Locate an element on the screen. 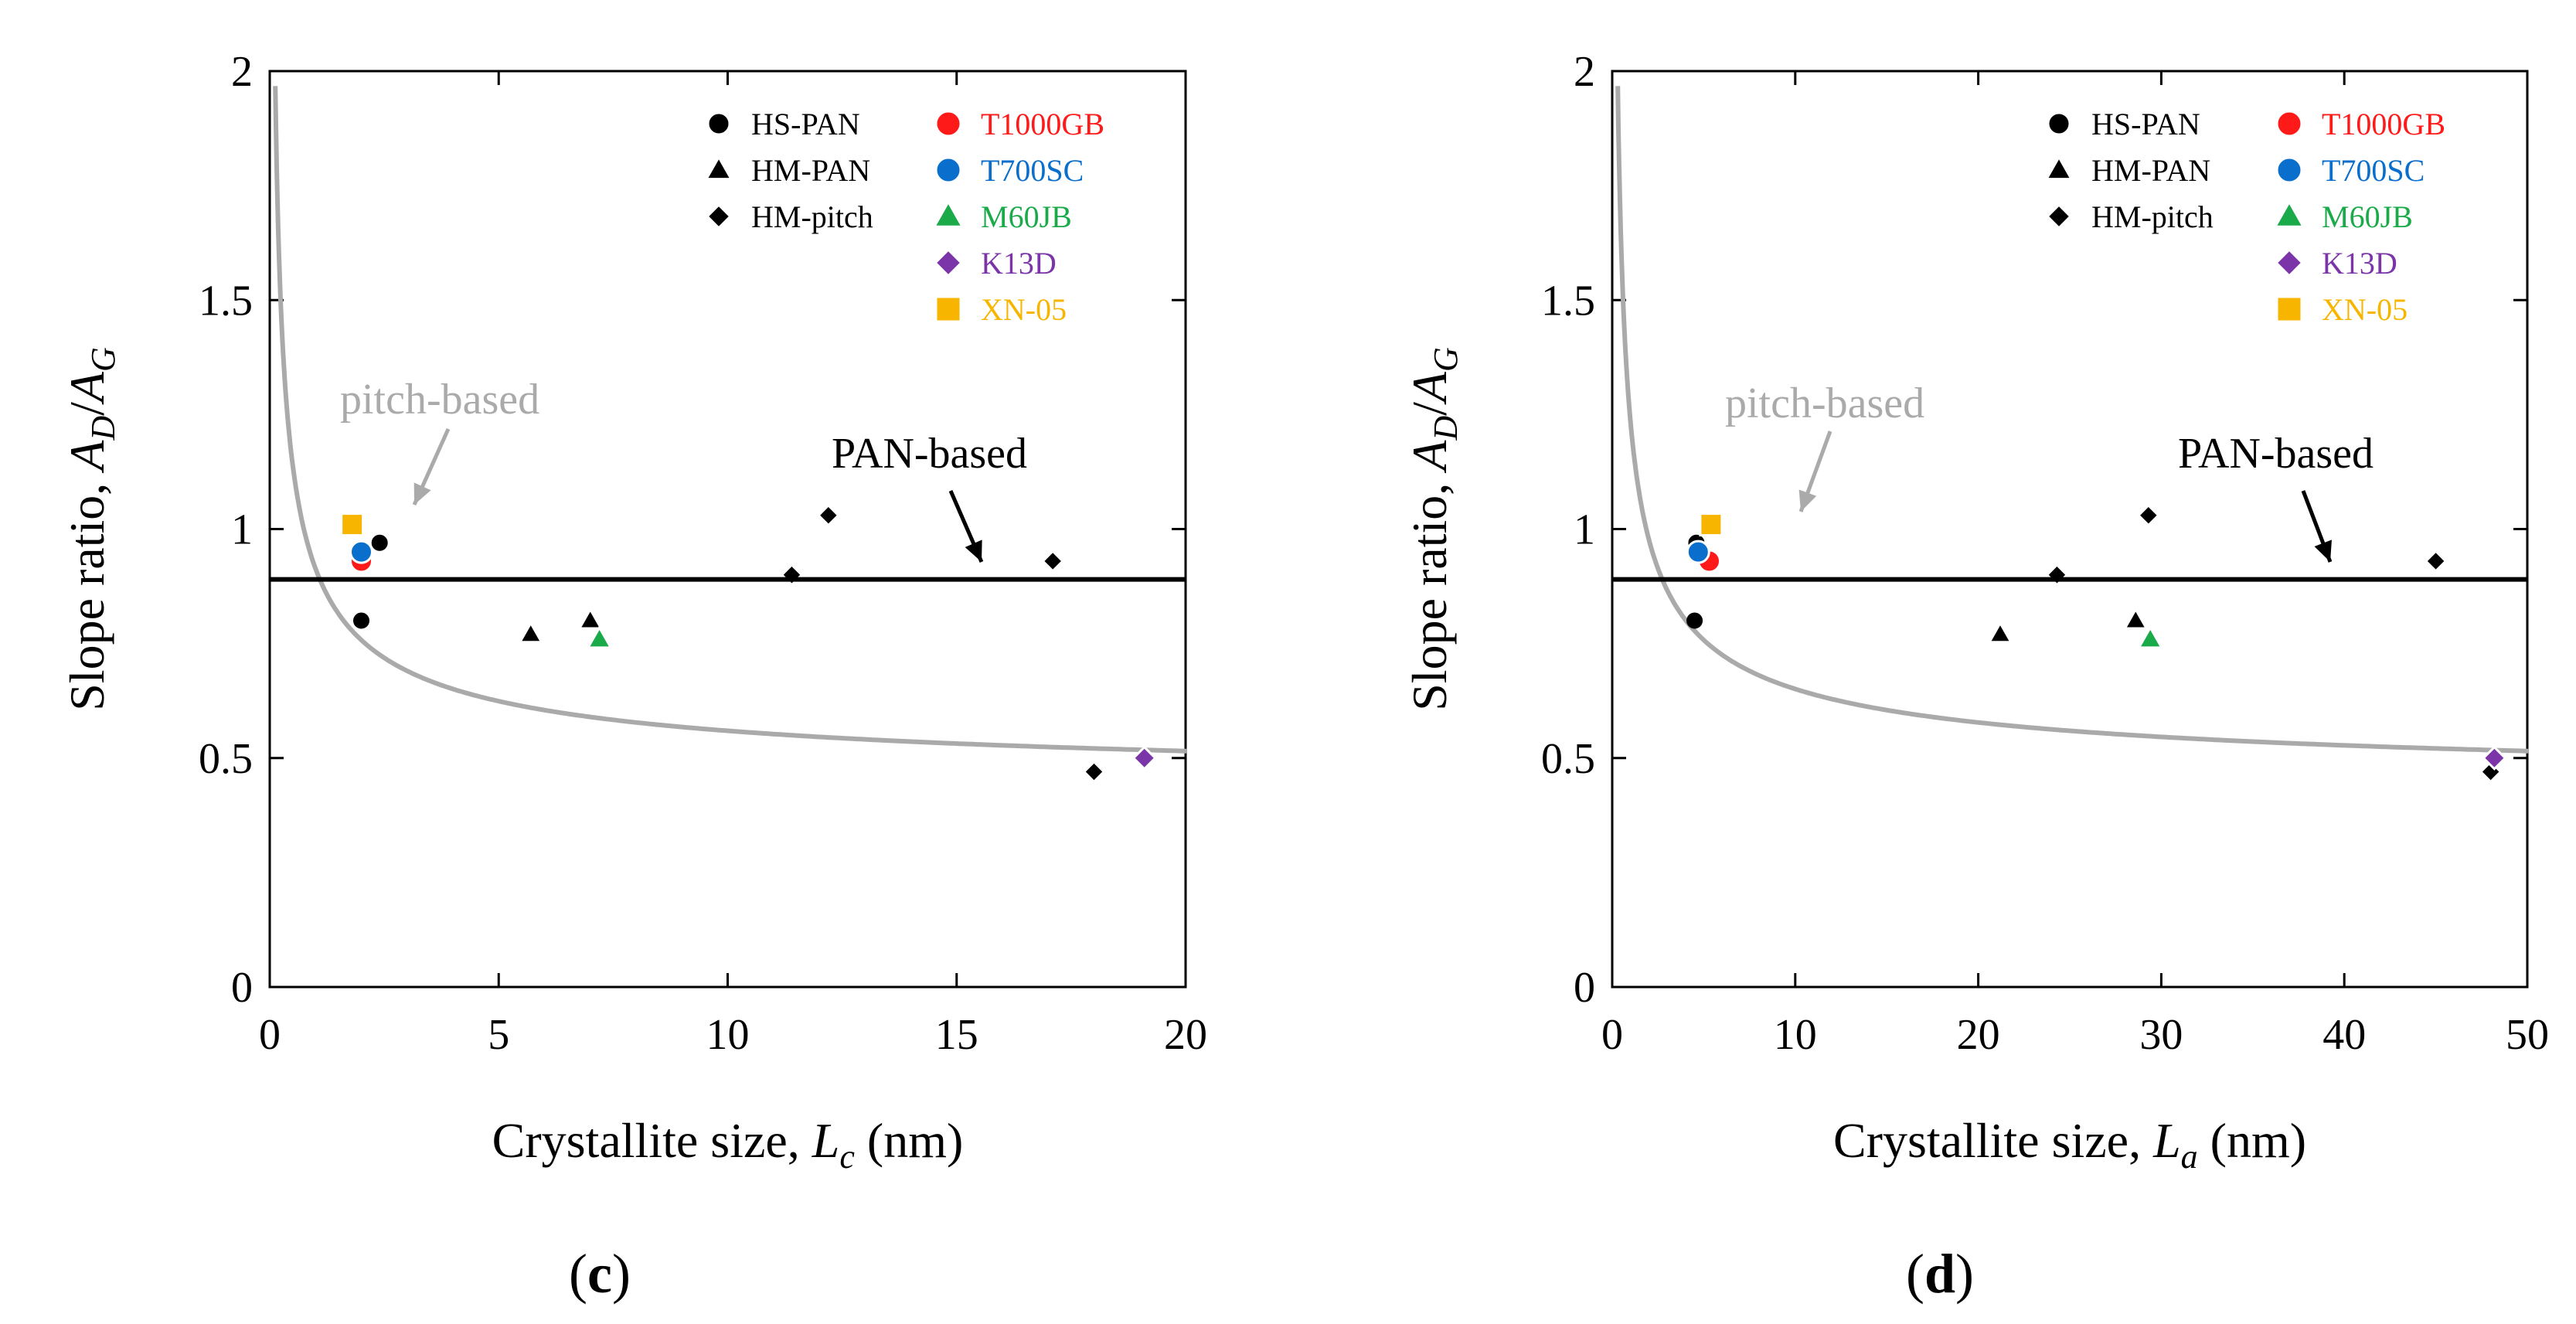 This screenshot has height=1324, width=2576. x-tick-label: 40 is located at coordinates (2344, 1035).